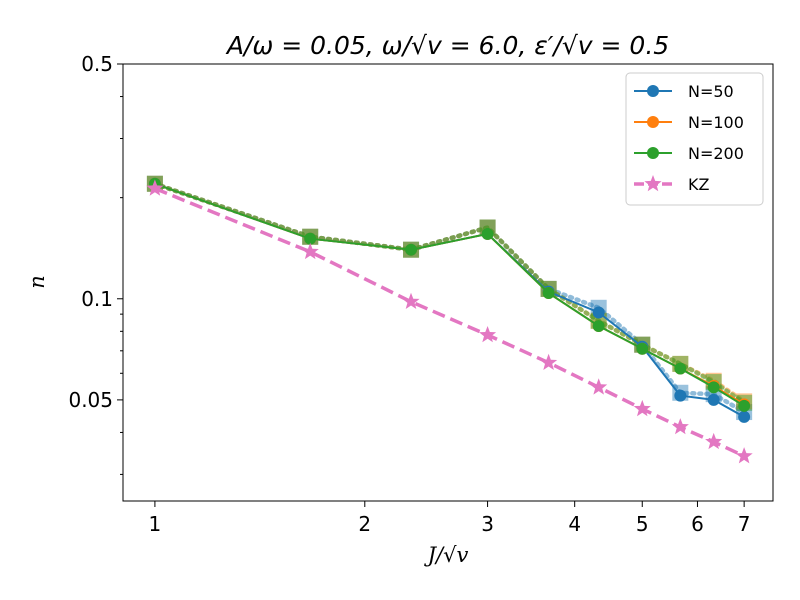  What do you see at coordinates (653, 122) in the screenshot?
I see `legend-marker-n100` at bounding box center [653, 122].